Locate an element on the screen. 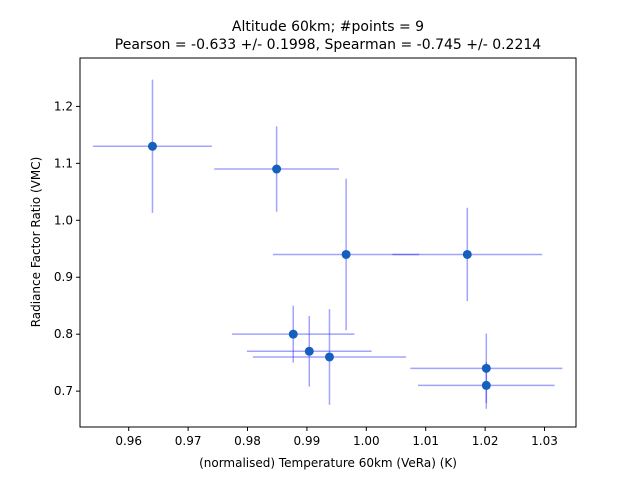 This screenshot has height=480, width=640. x-axis-ticks: 0.96 0.97 0.98 0.99 1.00 1.01 1.02 1.03 is located at coordinates (336, 437).